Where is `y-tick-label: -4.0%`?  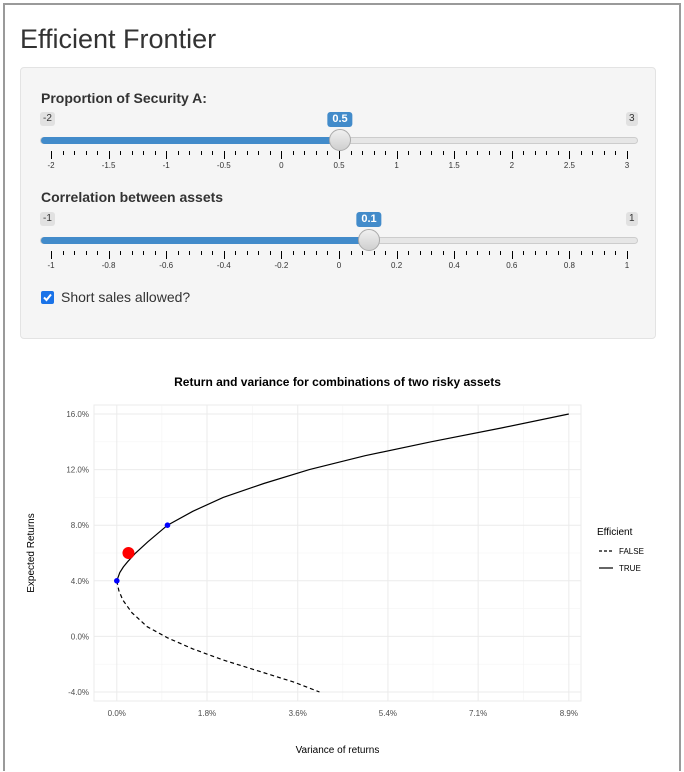 y-tick-label: -4.0% is located at coordinates (78, 692).